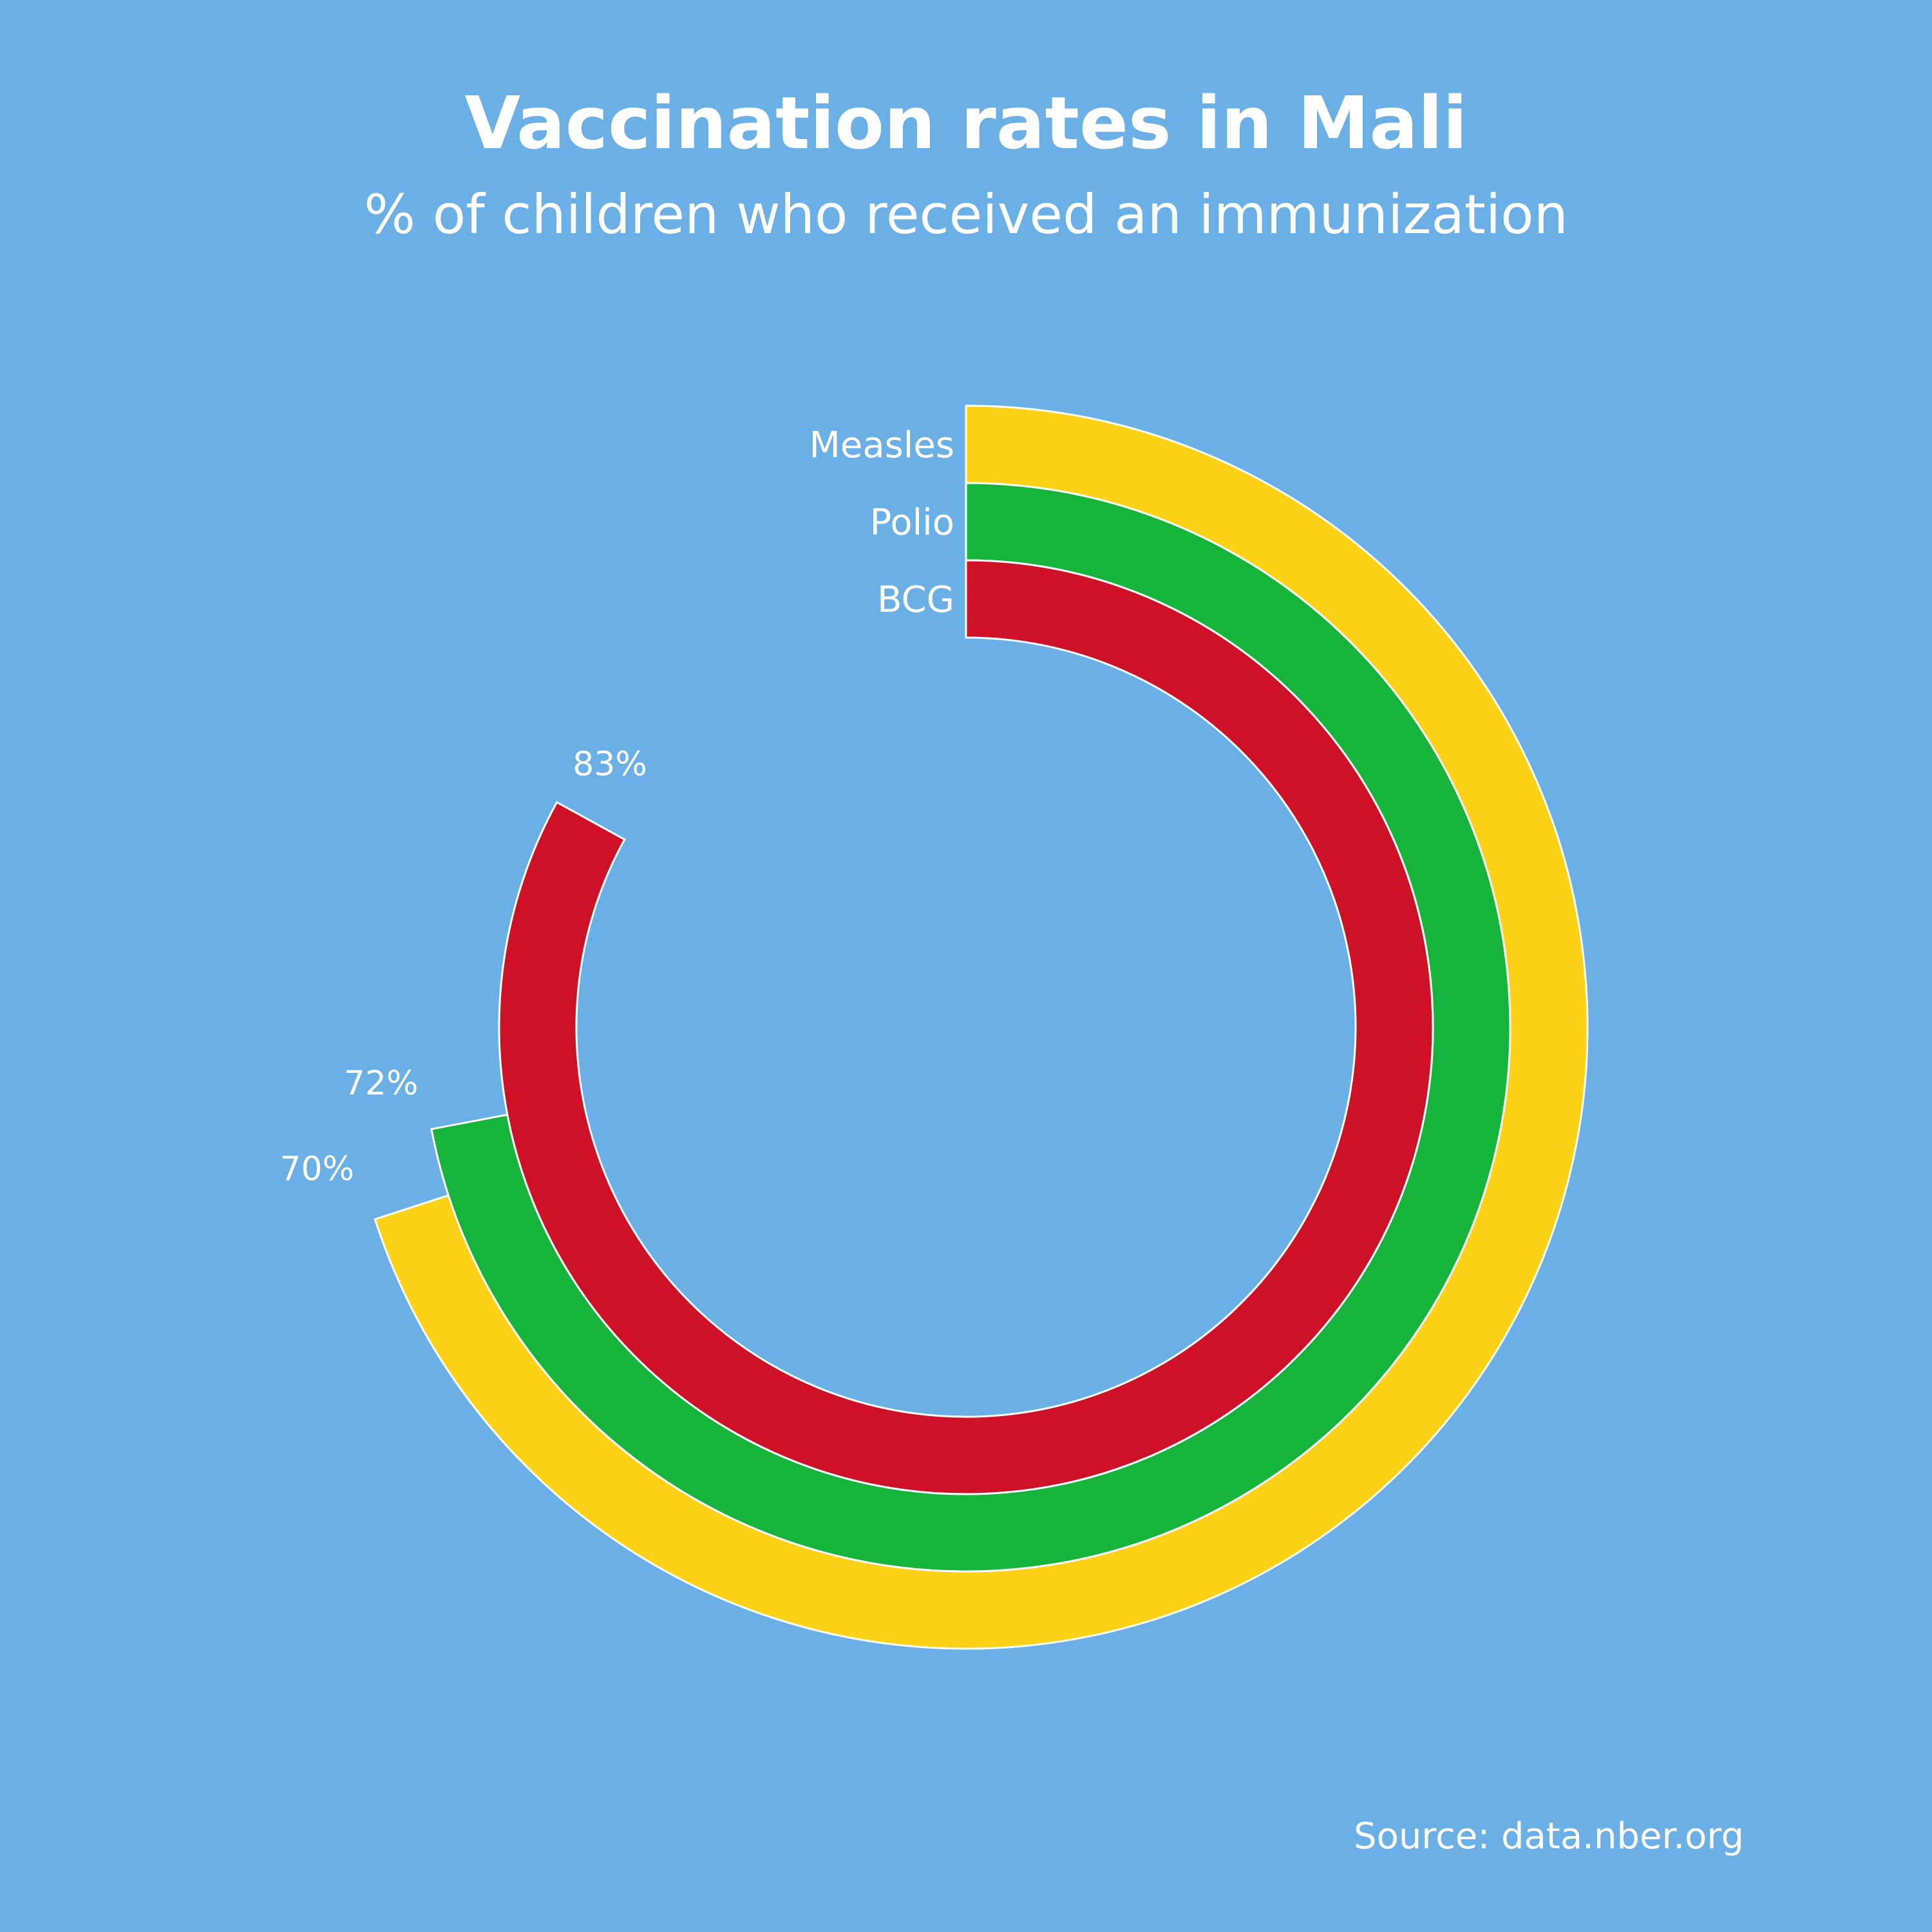  What do you see at coordinates (912, 523) in the screenshot?
I see `category-label-polio: Polio` at bounding box center [912, 523].